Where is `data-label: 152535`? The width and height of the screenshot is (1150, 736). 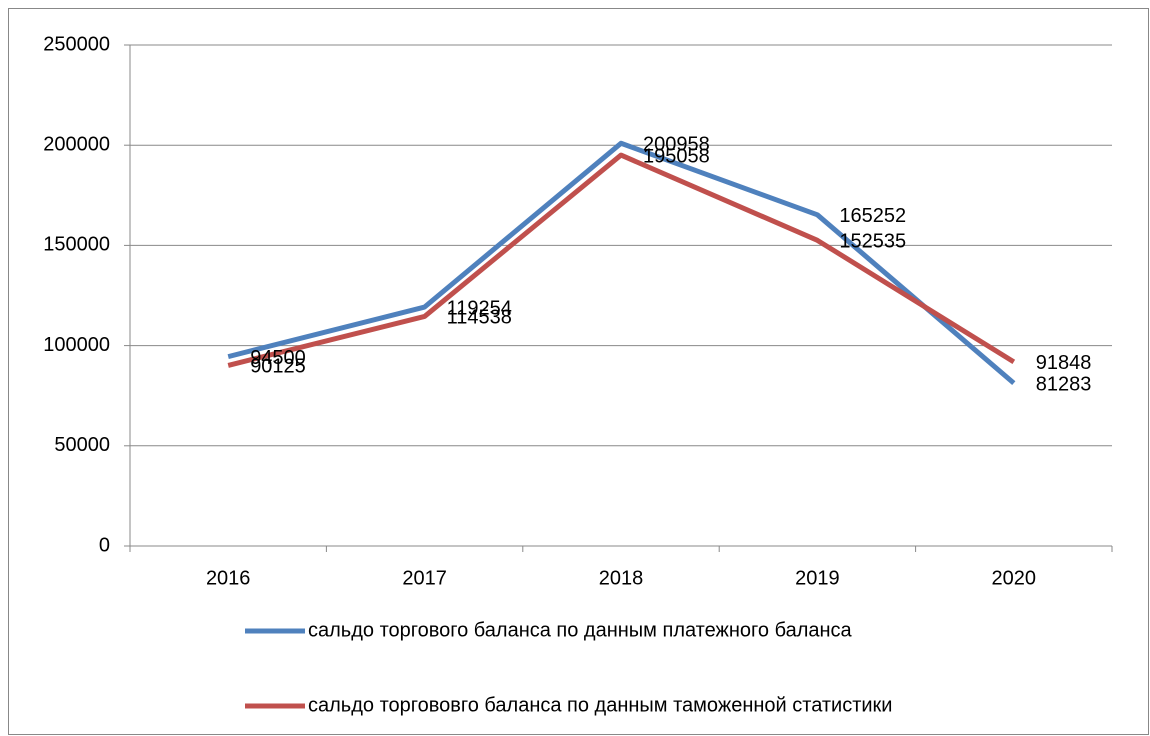
data-label: 152535 is located at coordinates (872, 242).